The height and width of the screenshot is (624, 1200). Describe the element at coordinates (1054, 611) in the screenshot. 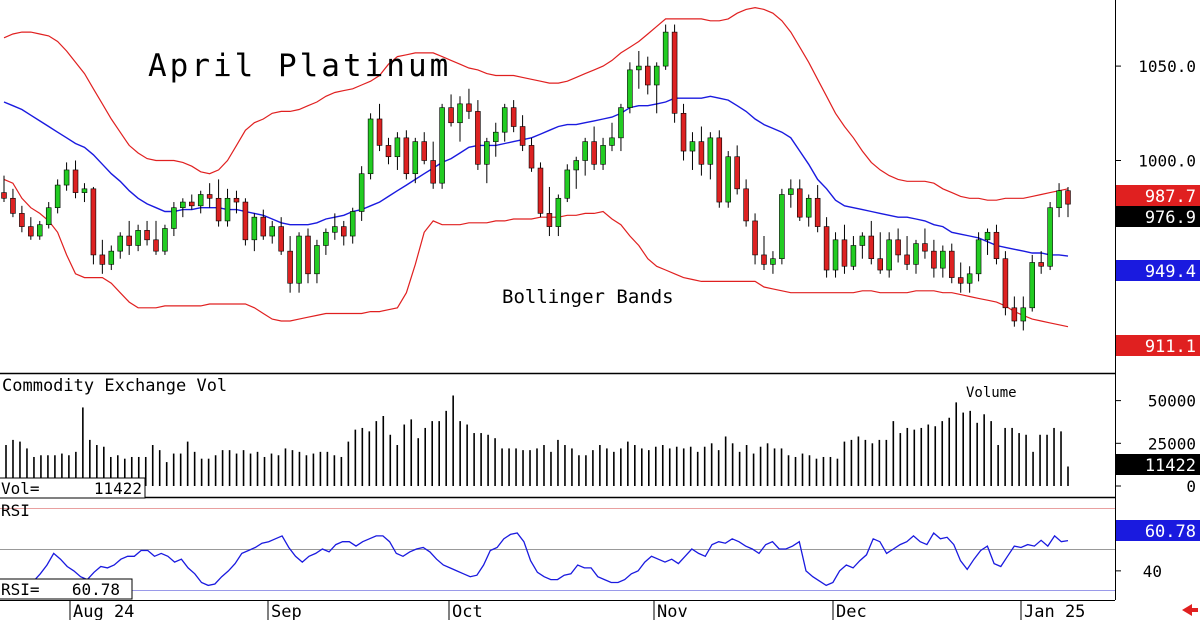

I see `month-label: Jan 25` at that location.